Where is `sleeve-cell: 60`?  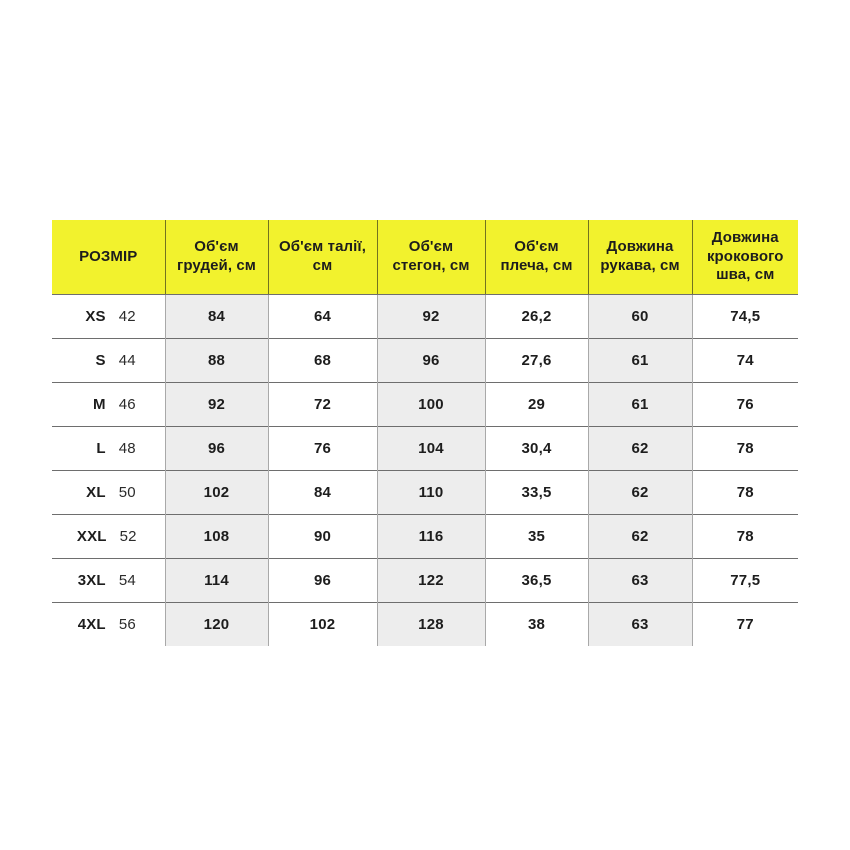
sleeve-cell: 60 is located at coordinates (639, 316).